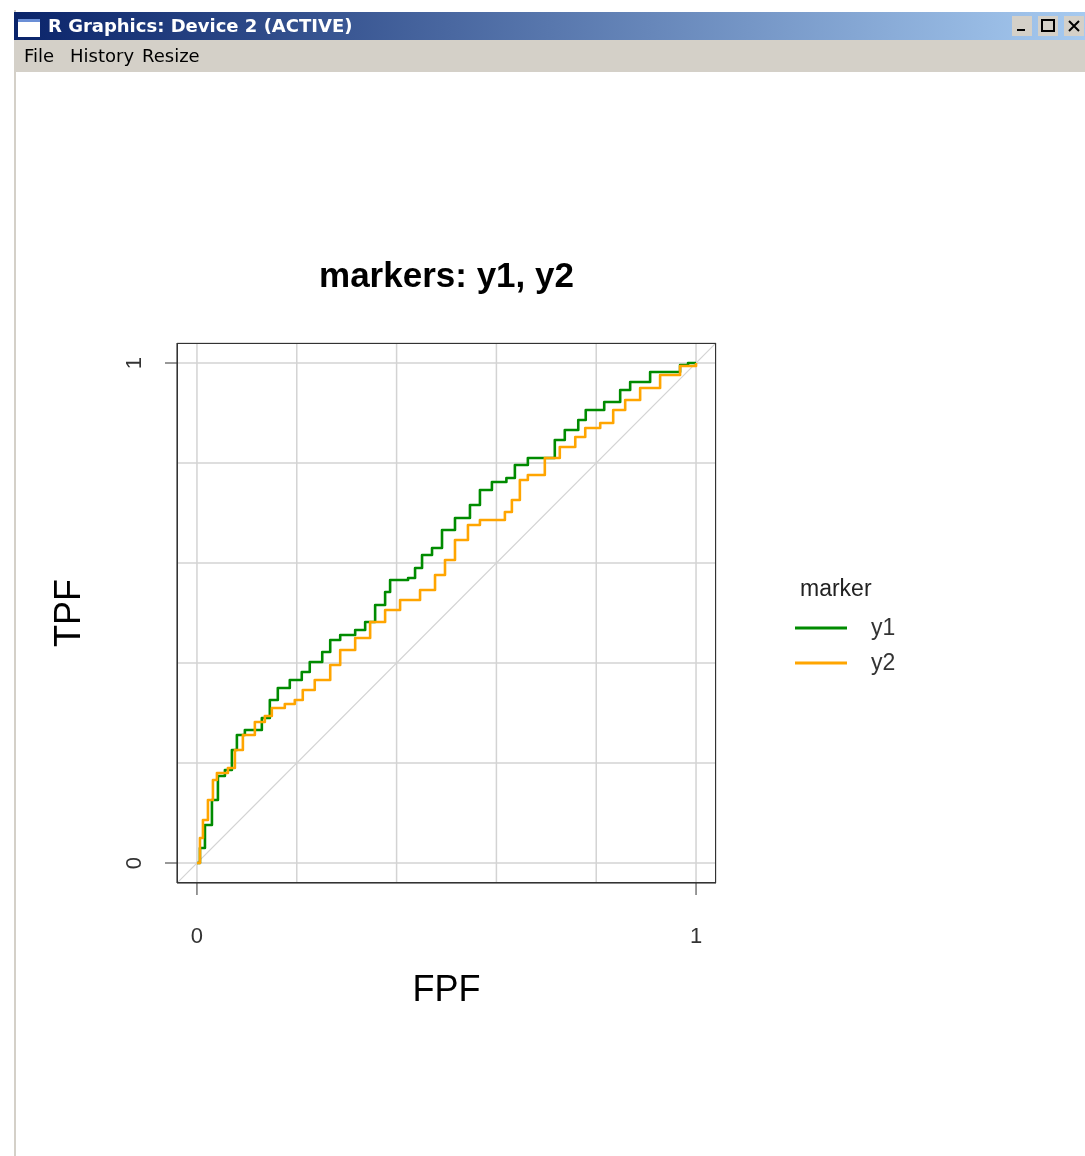  I want to click on text: Resize, so click(171, 55).